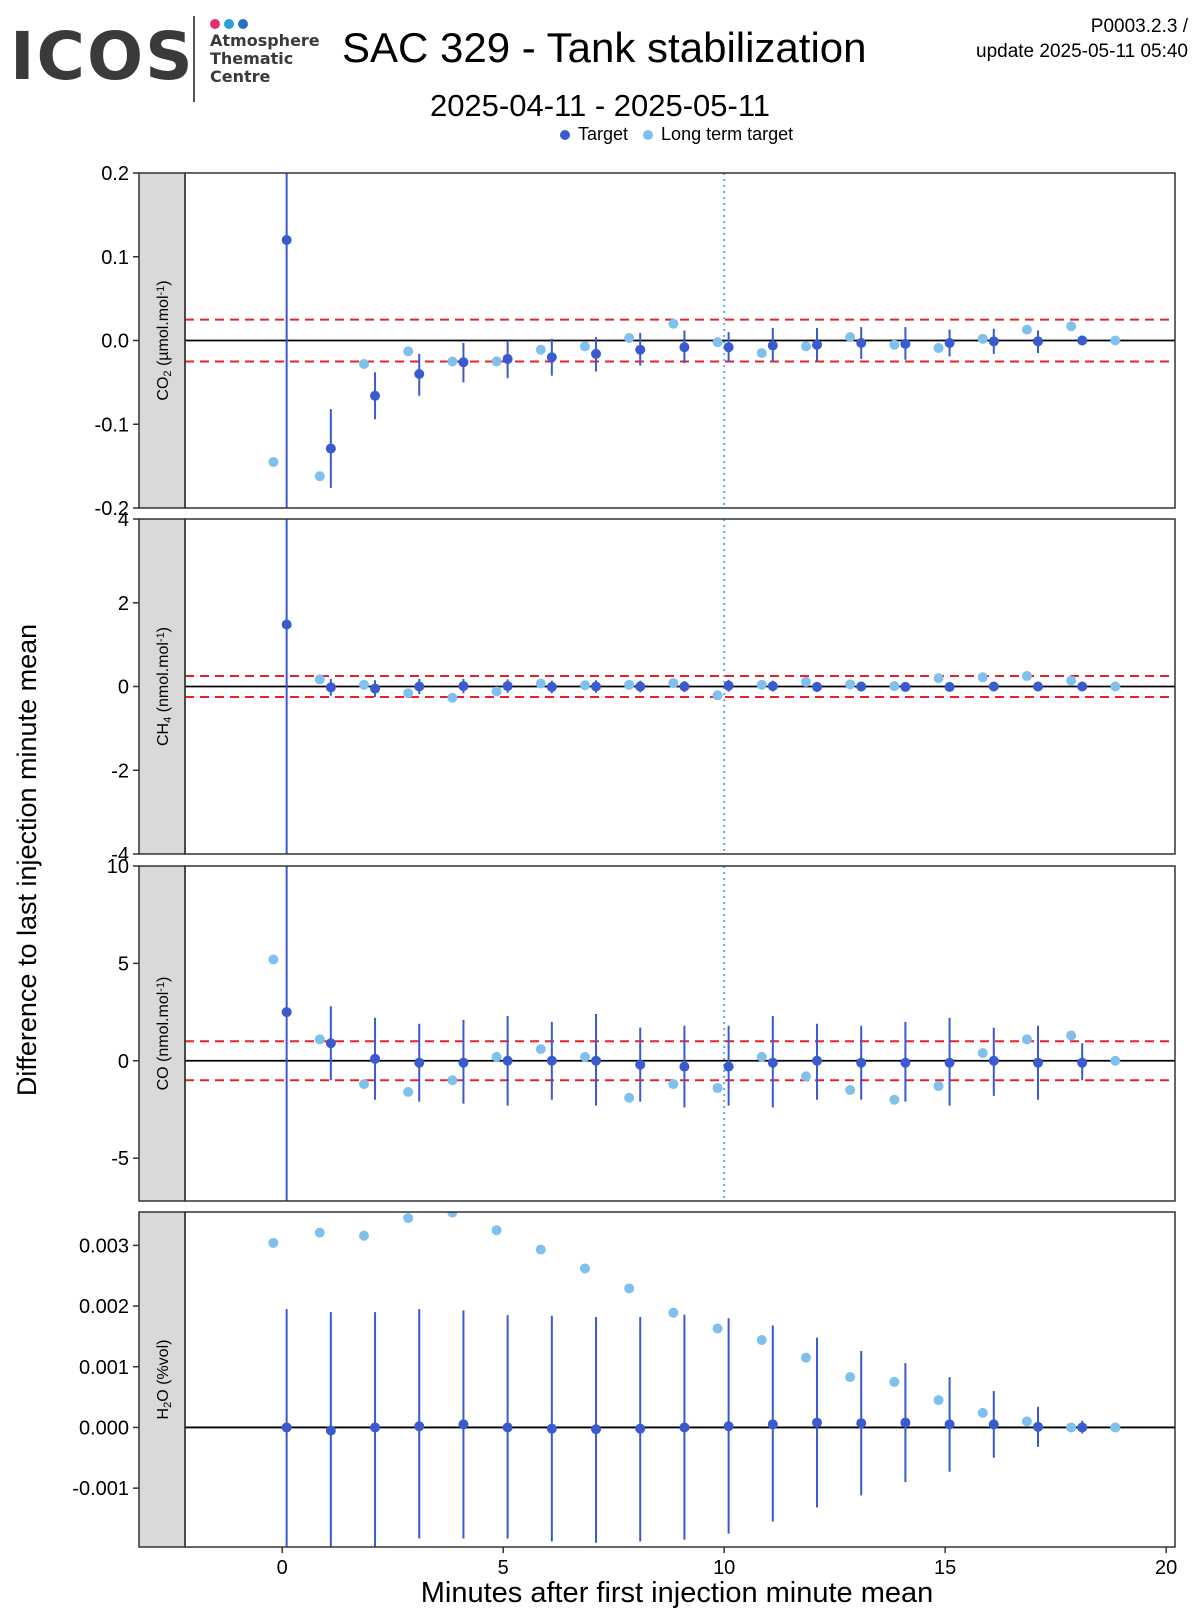 This screenshot has height=1620, width=1200. I want to click on x-tick-label: 5, so click(503, 1568).